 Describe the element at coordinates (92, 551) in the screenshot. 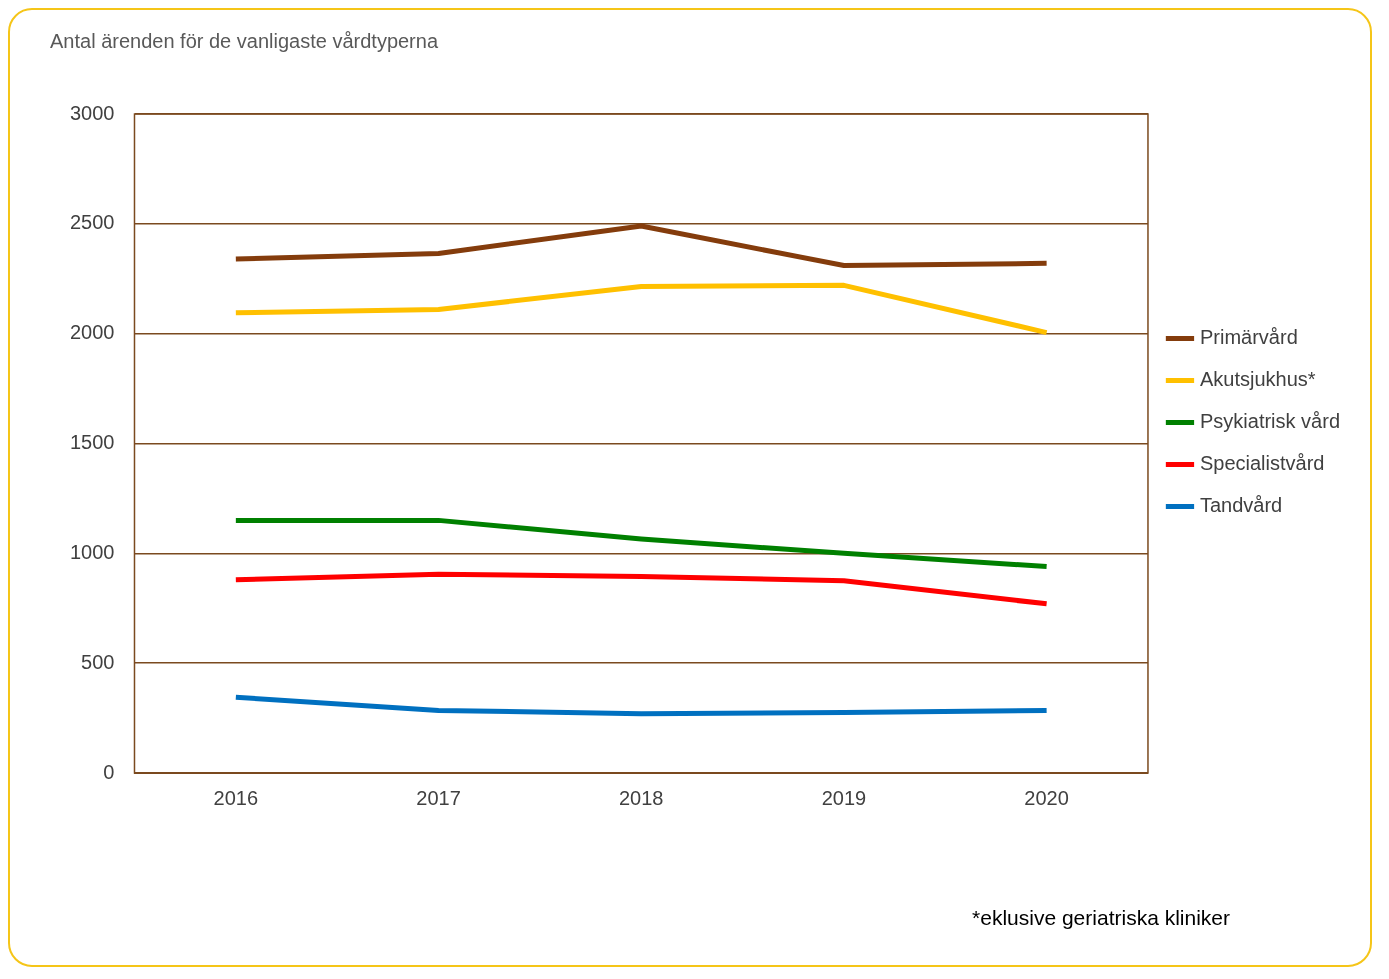

I see `y-tick-label: 1000` at that location.